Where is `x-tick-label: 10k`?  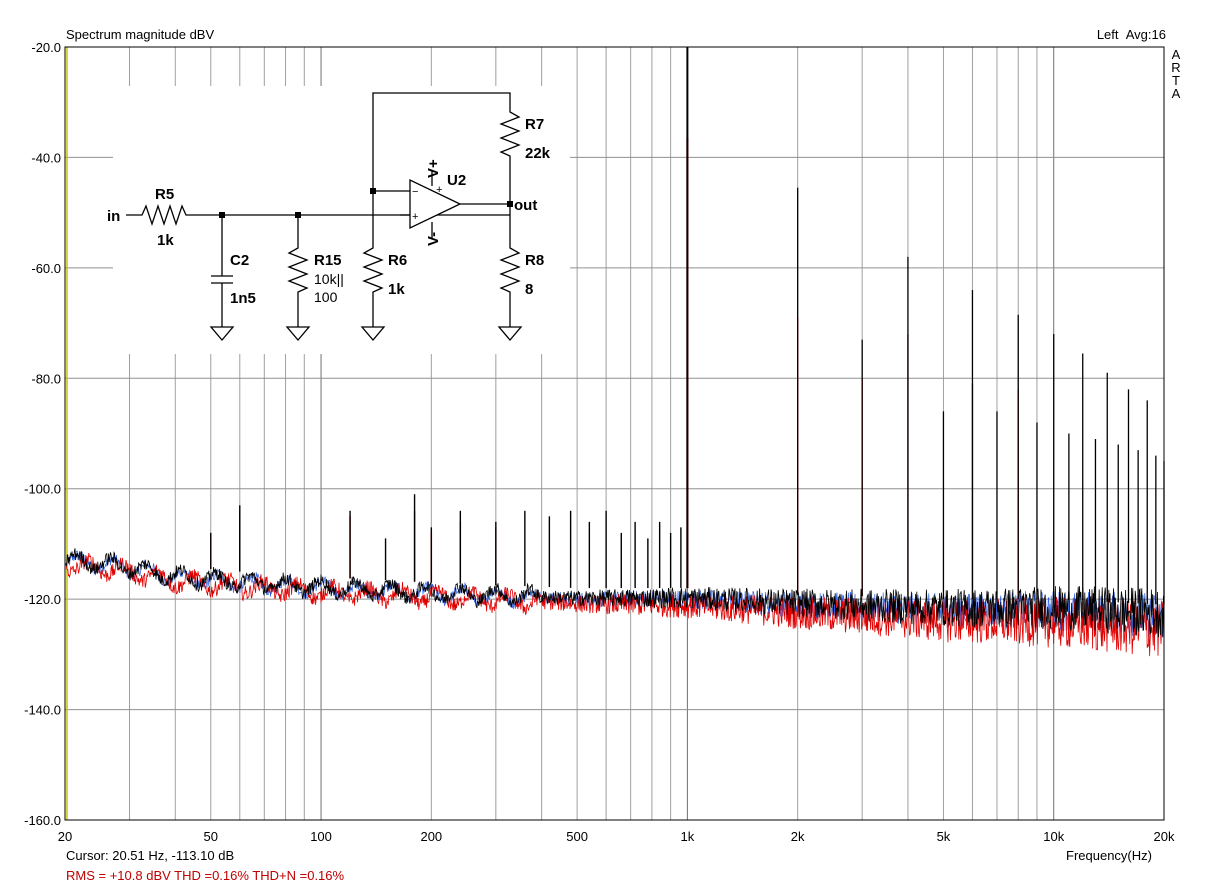
x-tick-label: 10k is located at coordinates (1053, 836).